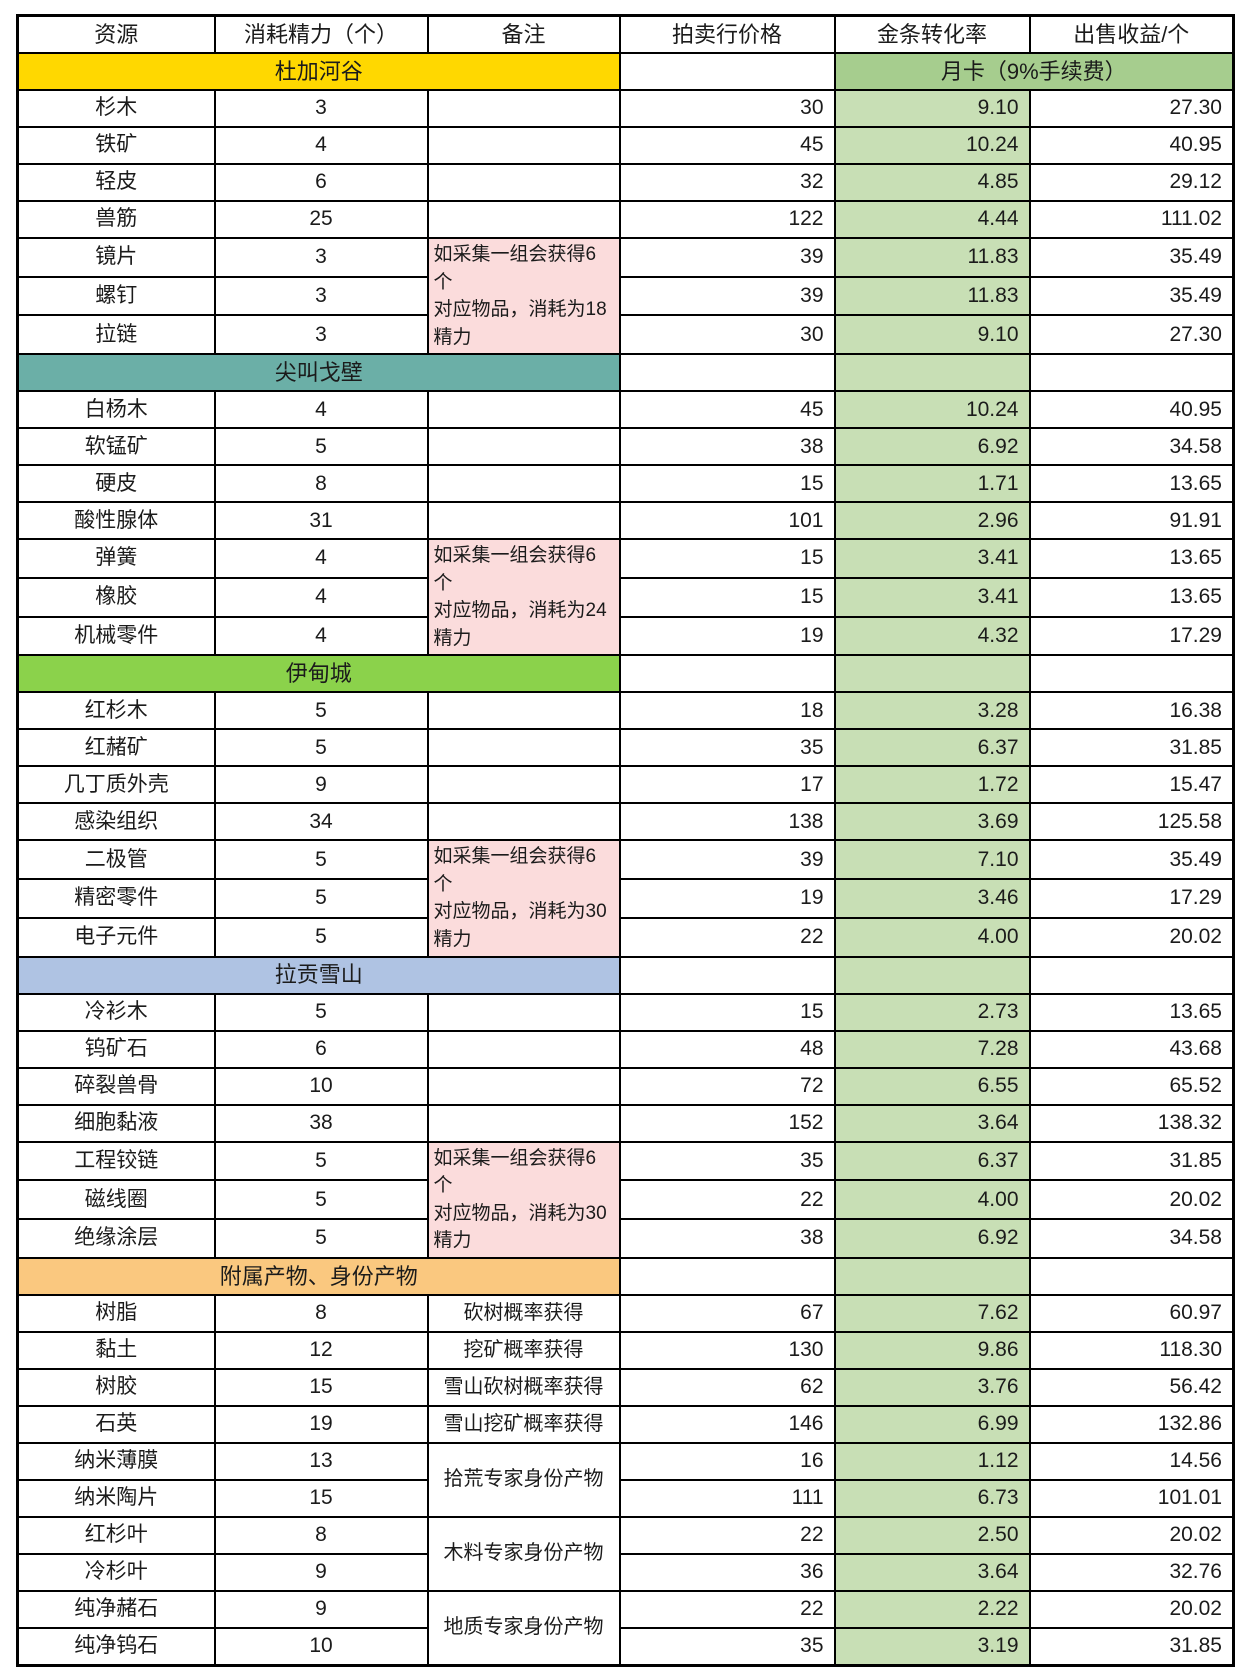  Describe the element at coordinates (625, 373) in the screenshot. I see `section-row: 尖叫戈壁` at that location.